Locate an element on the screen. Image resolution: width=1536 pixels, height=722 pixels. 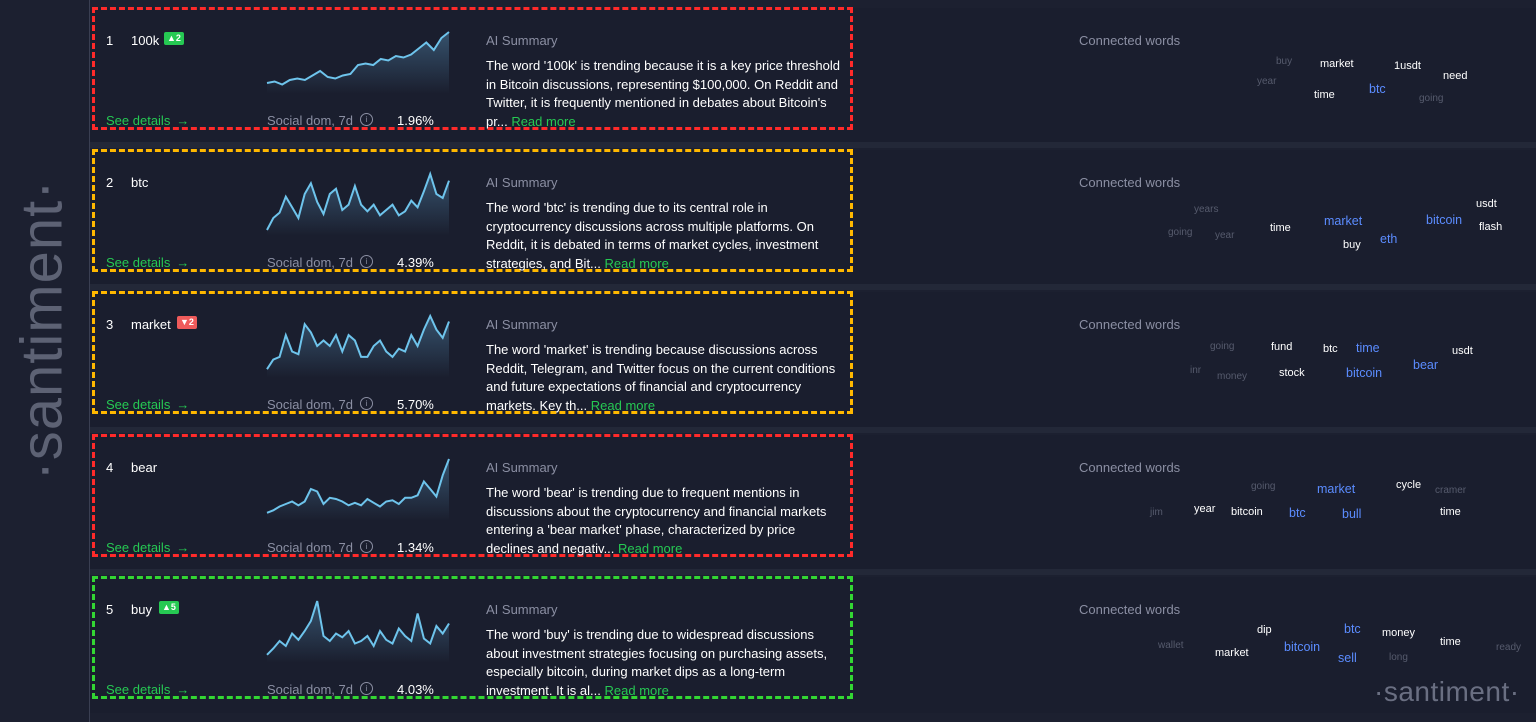
rank-number: 3 is located at coordinates (110, 324).